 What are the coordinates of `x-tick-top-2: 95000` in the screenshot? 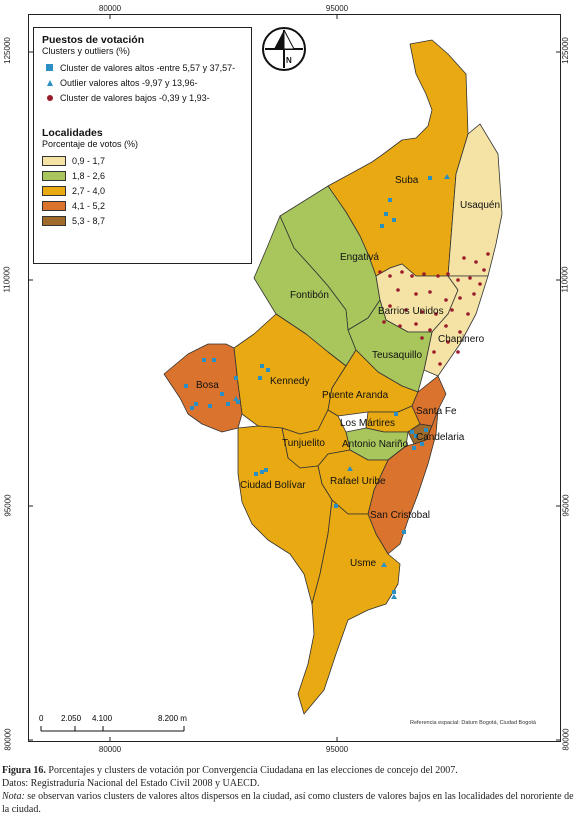 It's located at (337, 8).